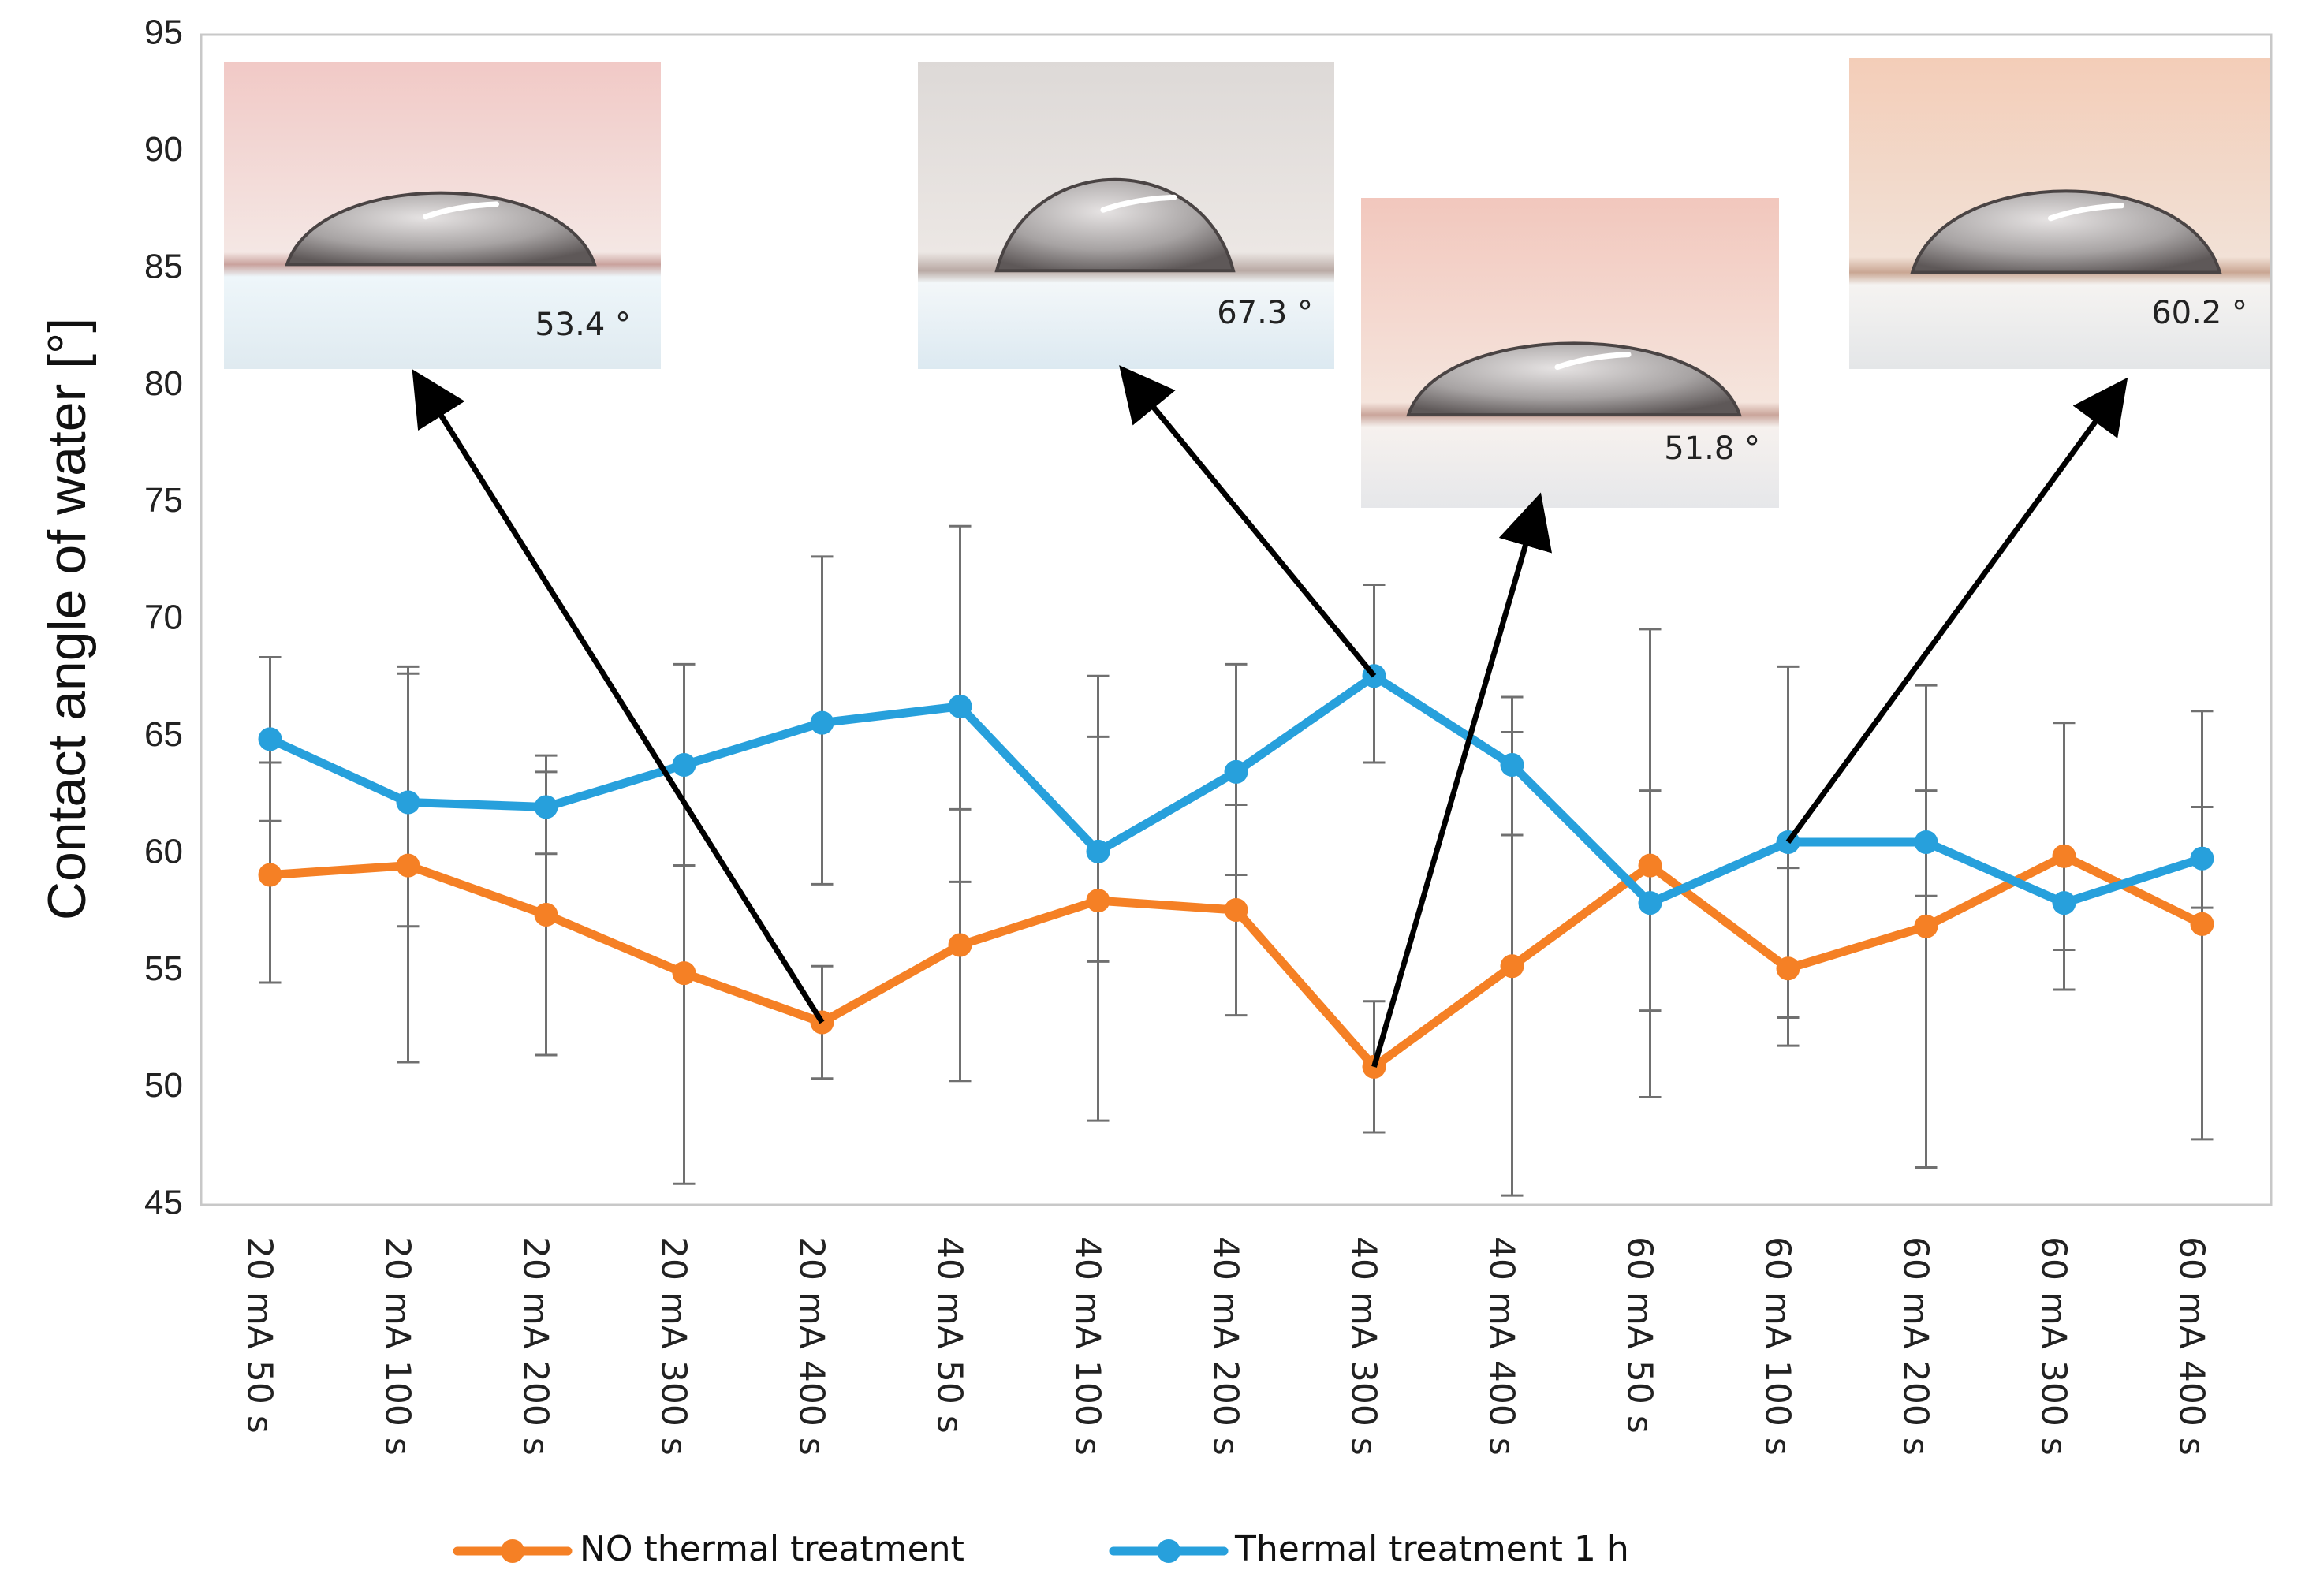  Describe the element at coordinates (67, 619) in the screenshot. I see `y-axis-label: Contact angle of water [°]` at that location.